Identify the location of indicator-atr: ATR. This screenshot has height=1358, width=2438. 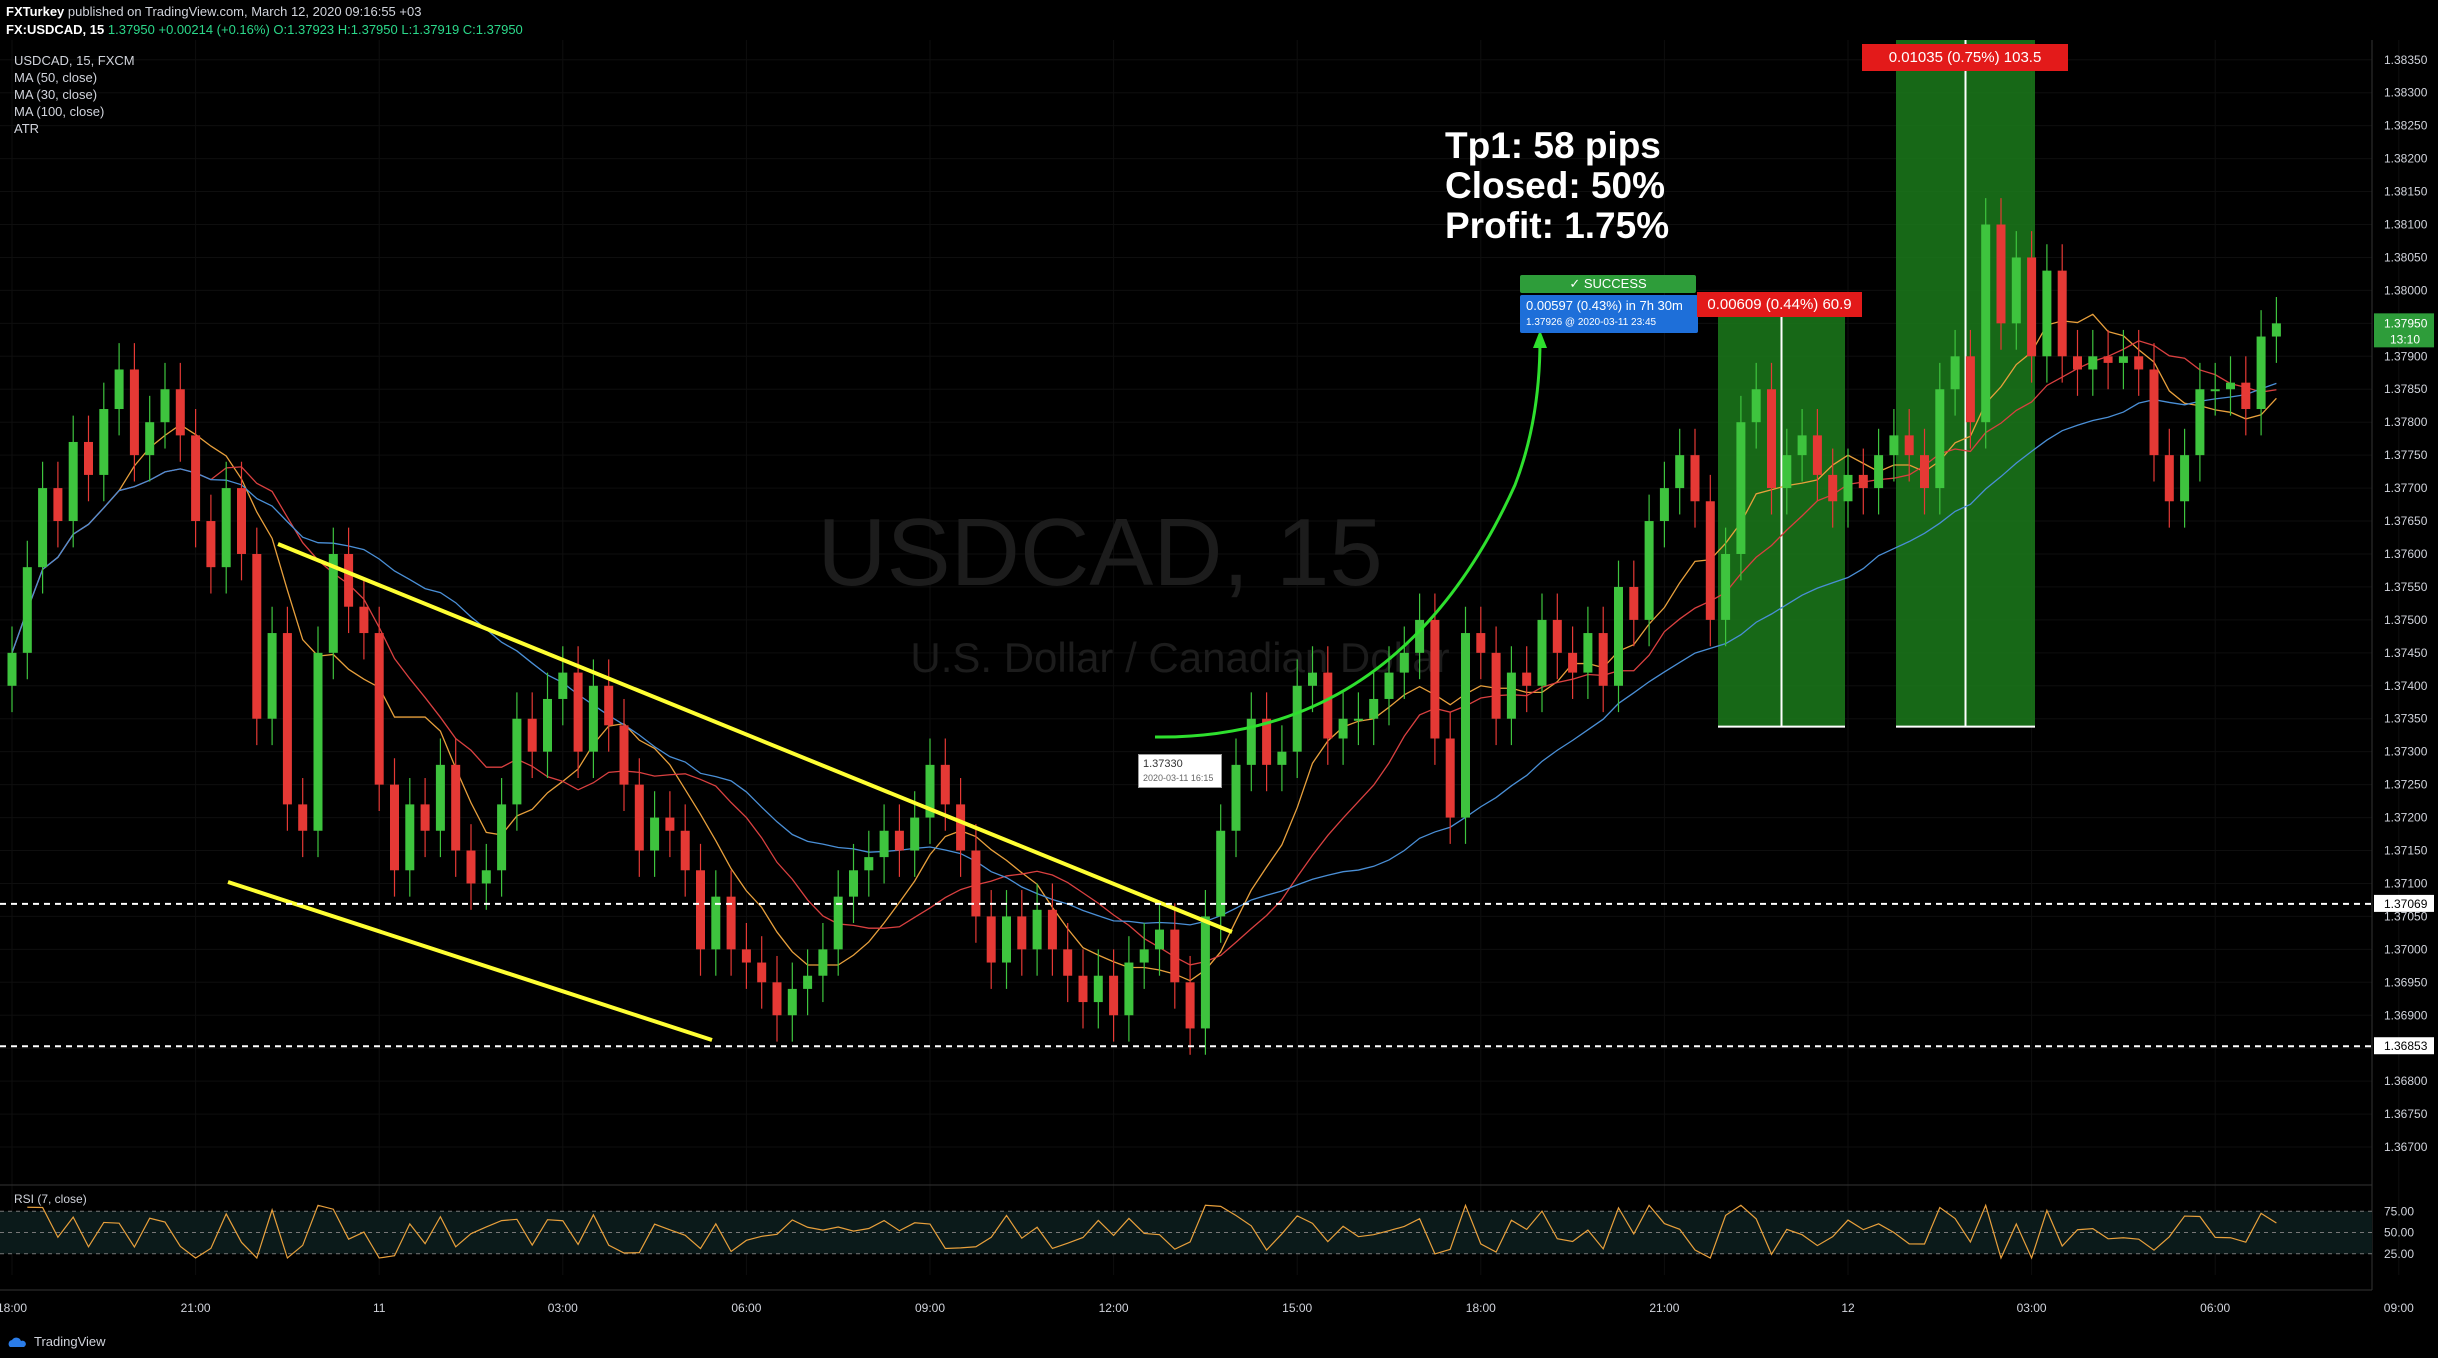
(27, 128).